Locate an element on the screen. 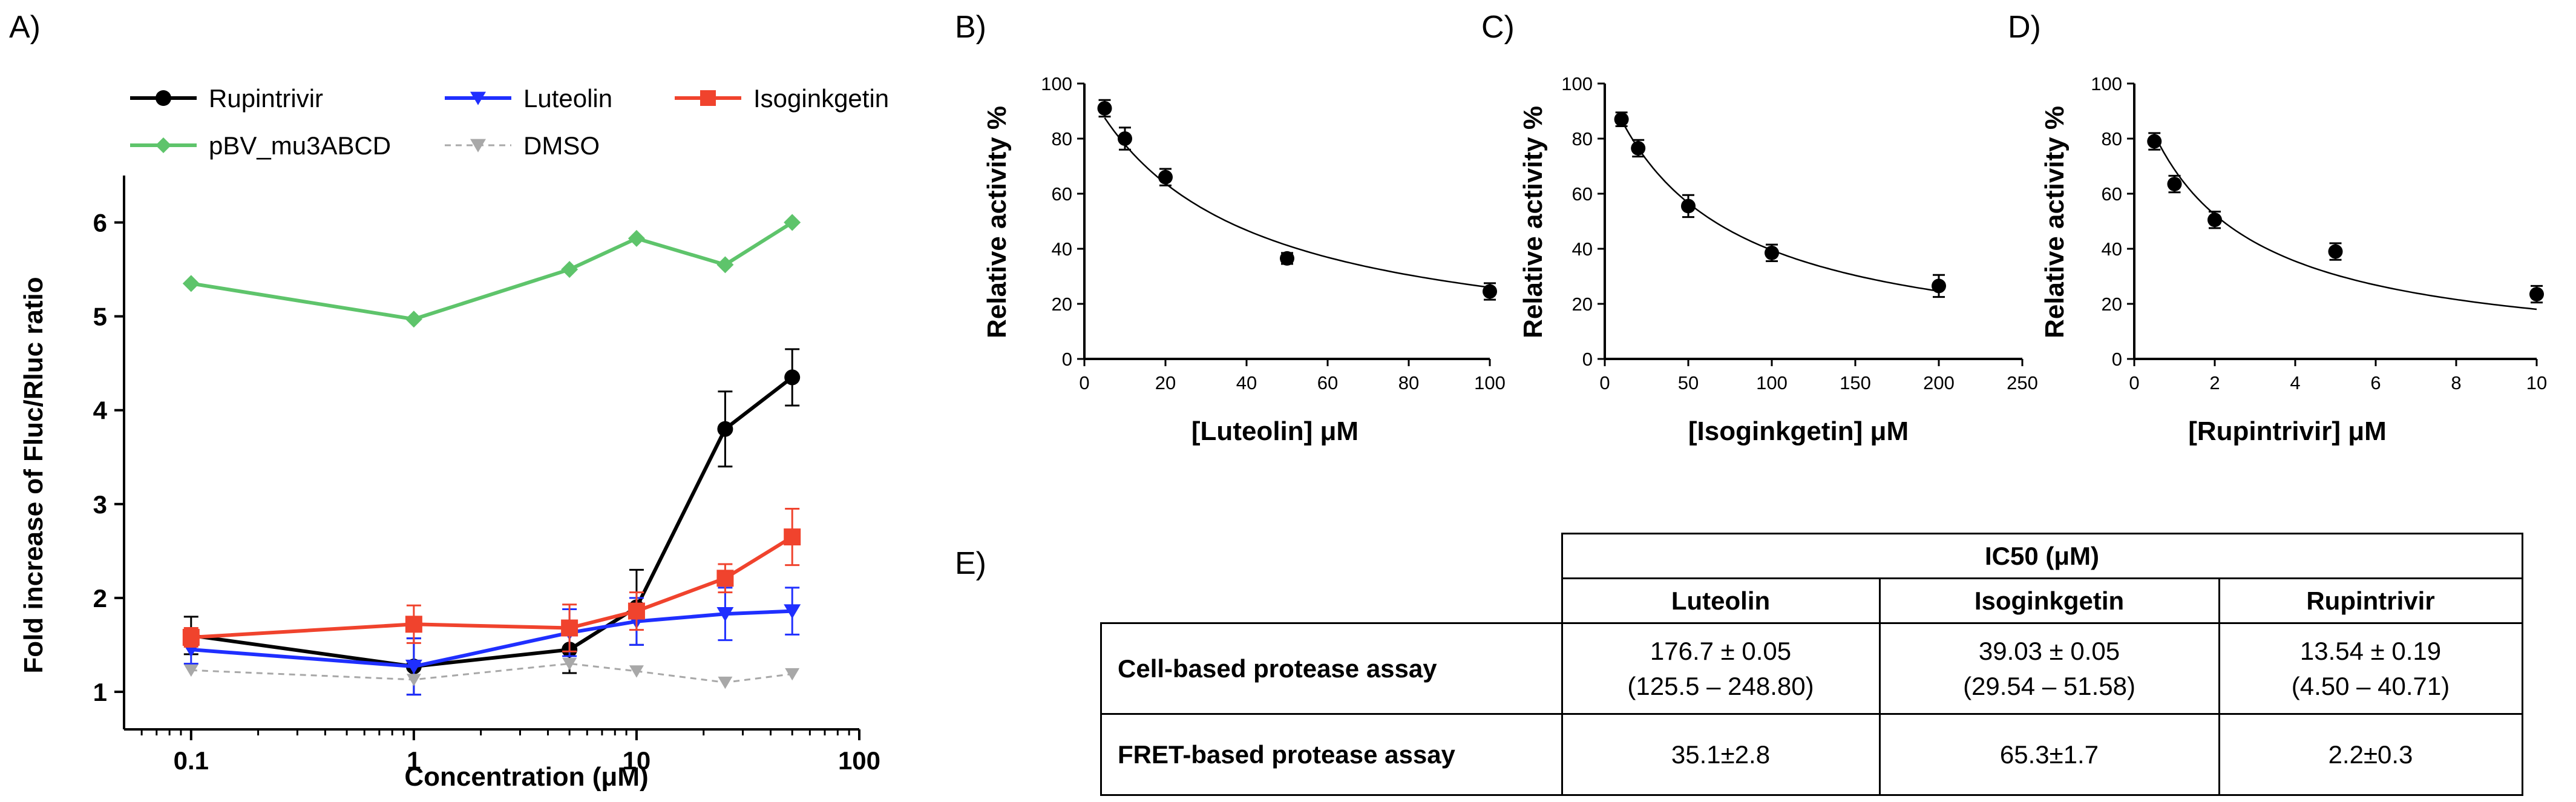 The image size is (2576, 802). chart-c-xtick-label: 50 is located at coordinates (1688, 383).